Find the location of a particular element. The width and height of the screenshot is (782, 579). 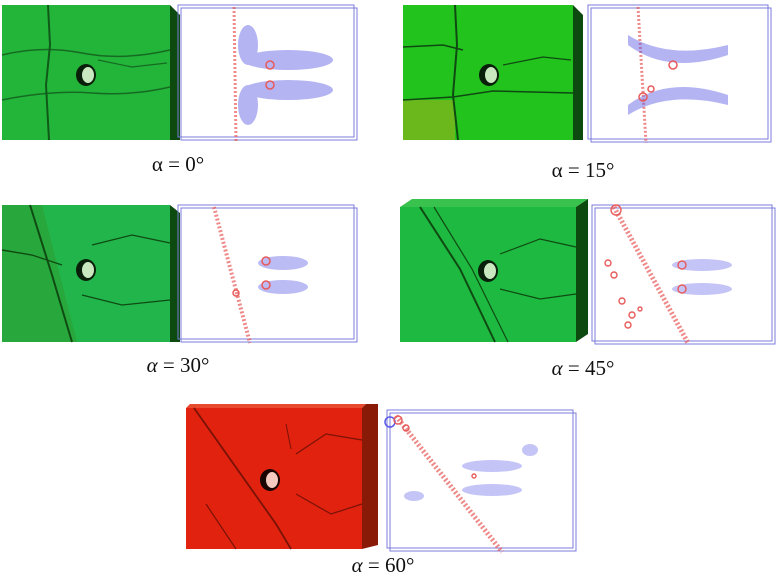

angle-value: 60° is located at coordinates (399, 565).